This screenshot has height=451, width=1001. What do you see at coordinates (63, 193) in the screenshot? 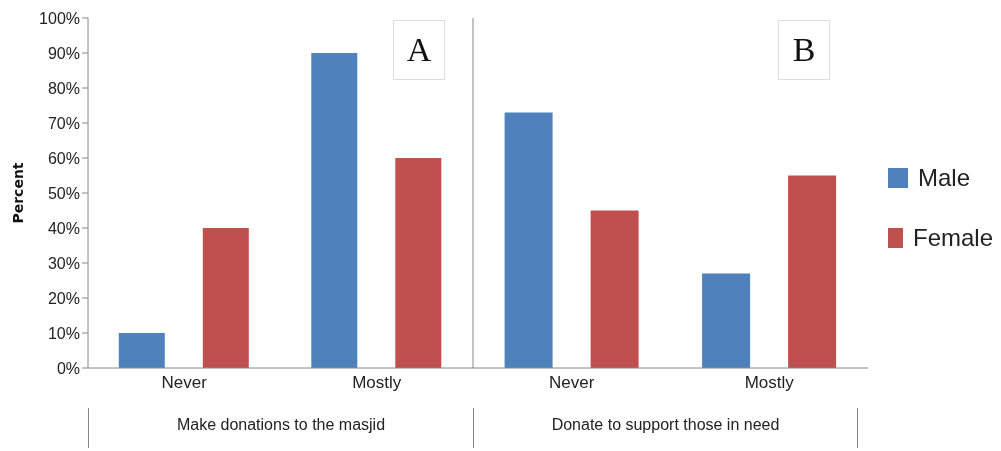
I see `y-tick-label: 50%` at bounding box center [63, 193].